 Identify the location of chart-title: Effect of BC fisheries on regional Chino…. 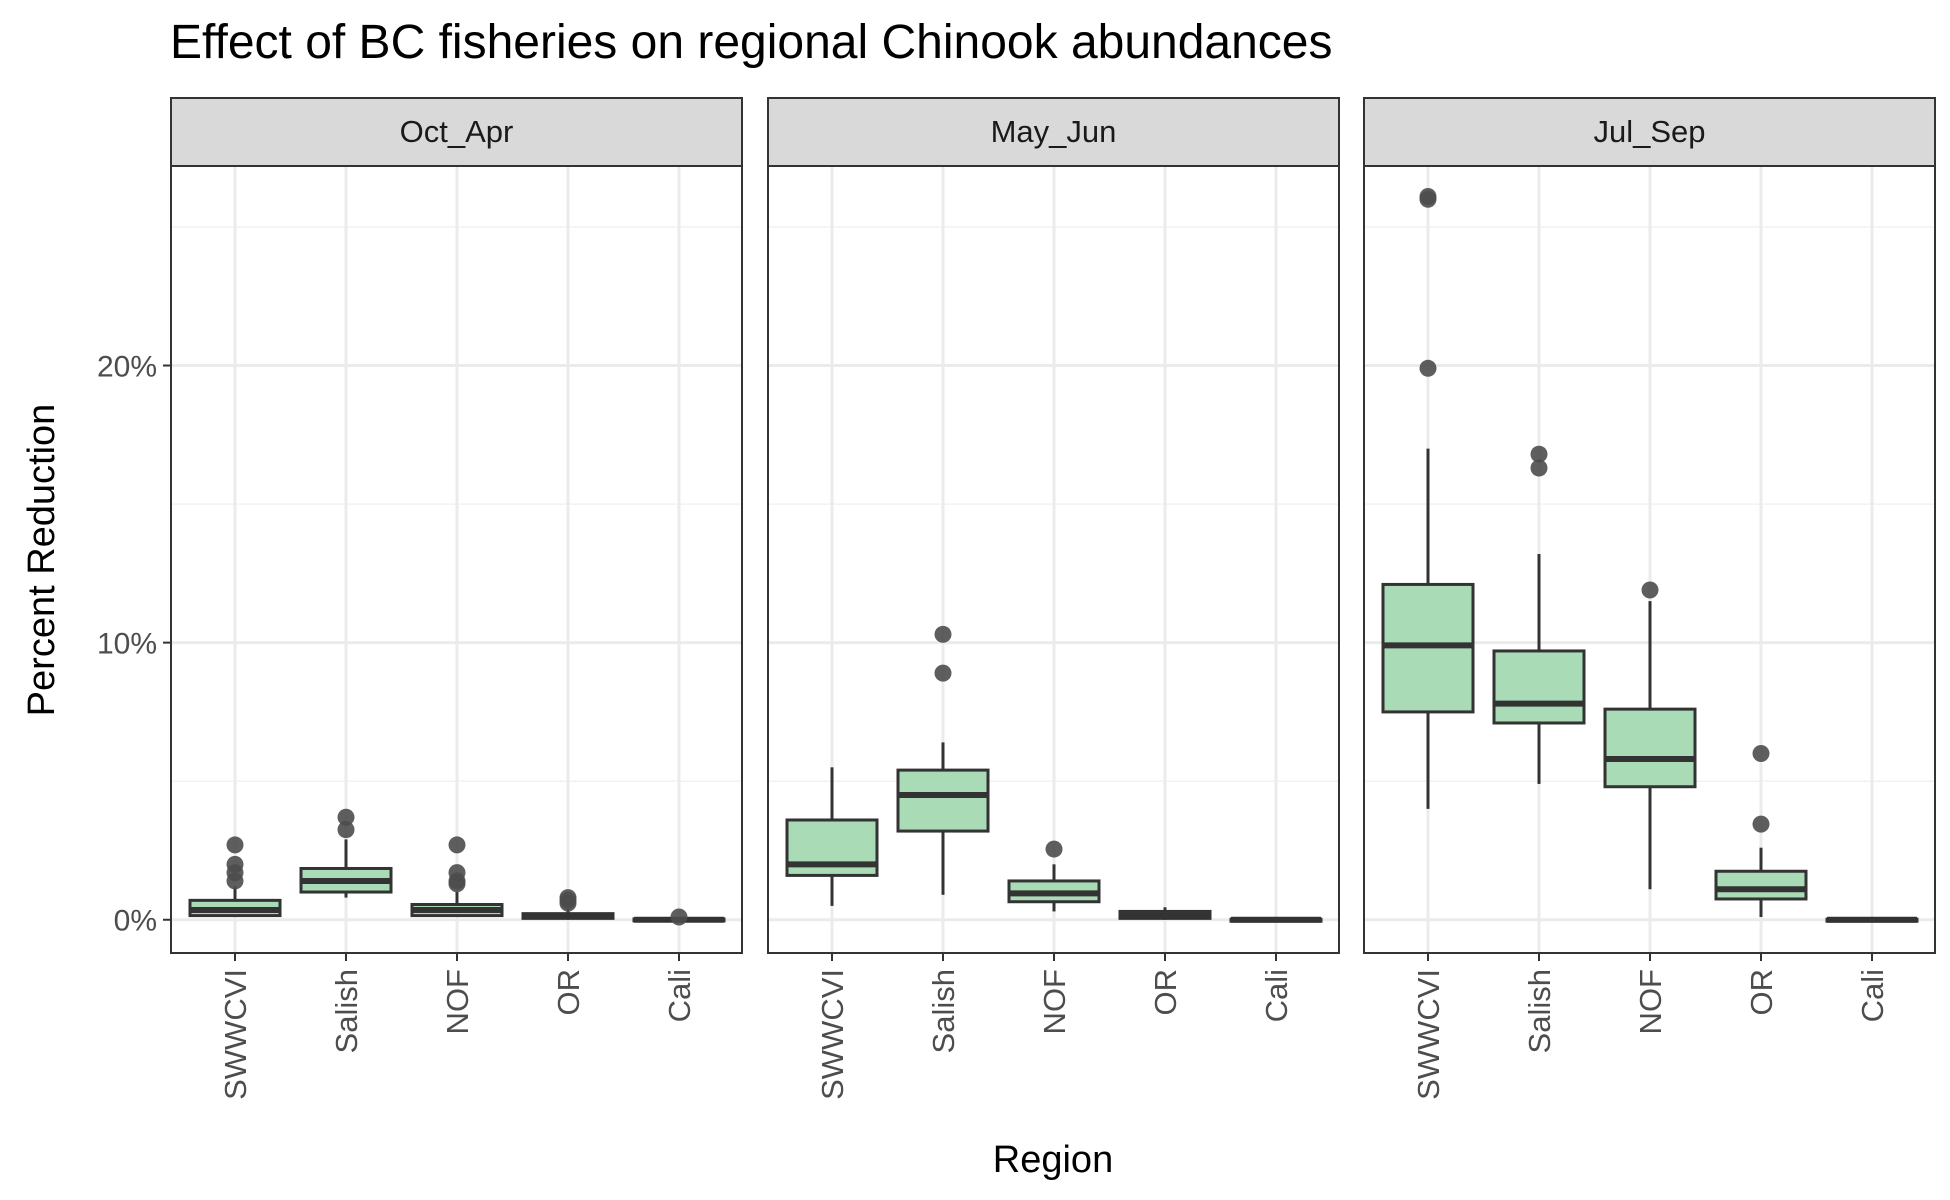
(751, 42).